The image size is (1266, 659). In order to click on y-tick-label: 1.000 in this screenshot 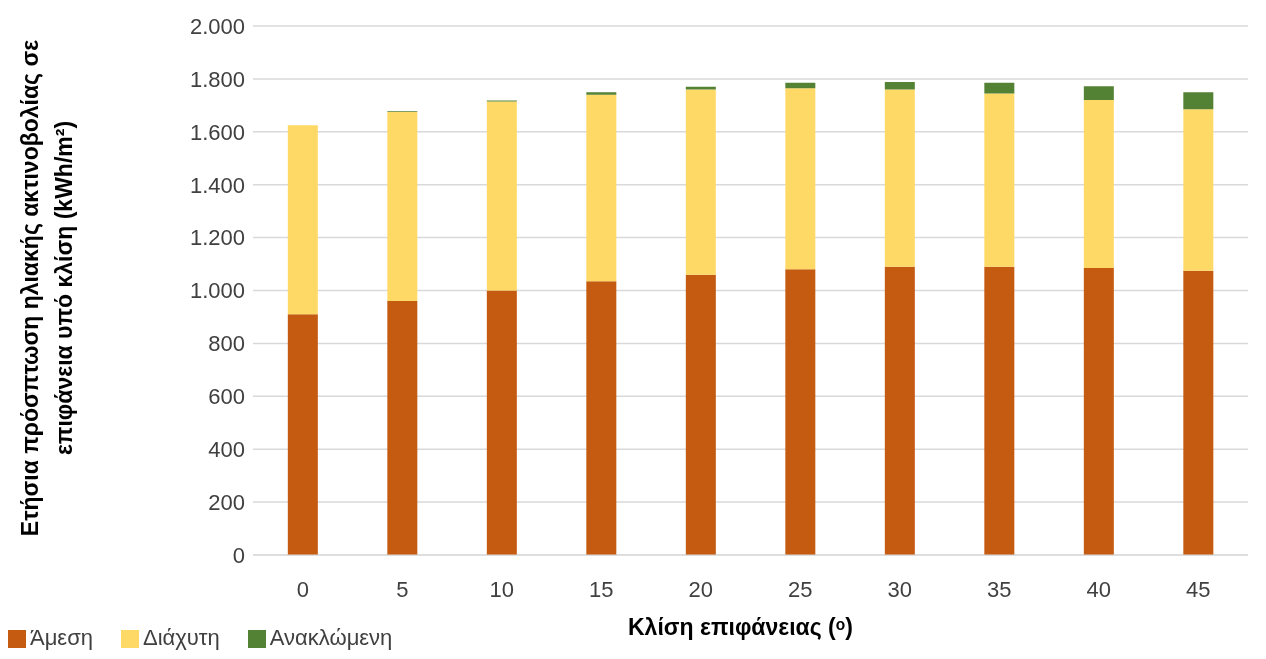, I will do `click(217, 291)`.